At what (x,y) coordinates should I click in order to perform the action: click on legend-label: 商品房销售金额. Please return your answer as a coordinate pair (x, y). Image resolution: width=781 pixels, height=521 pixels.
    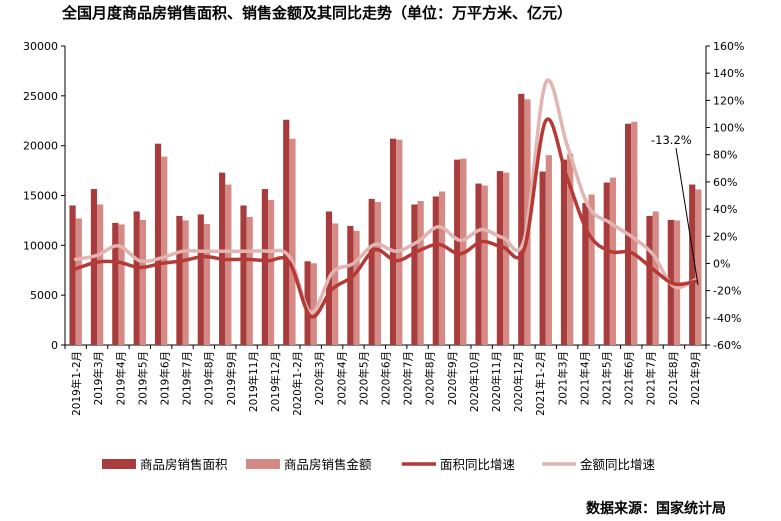
    Looking at the image, I should click on (328, 464).